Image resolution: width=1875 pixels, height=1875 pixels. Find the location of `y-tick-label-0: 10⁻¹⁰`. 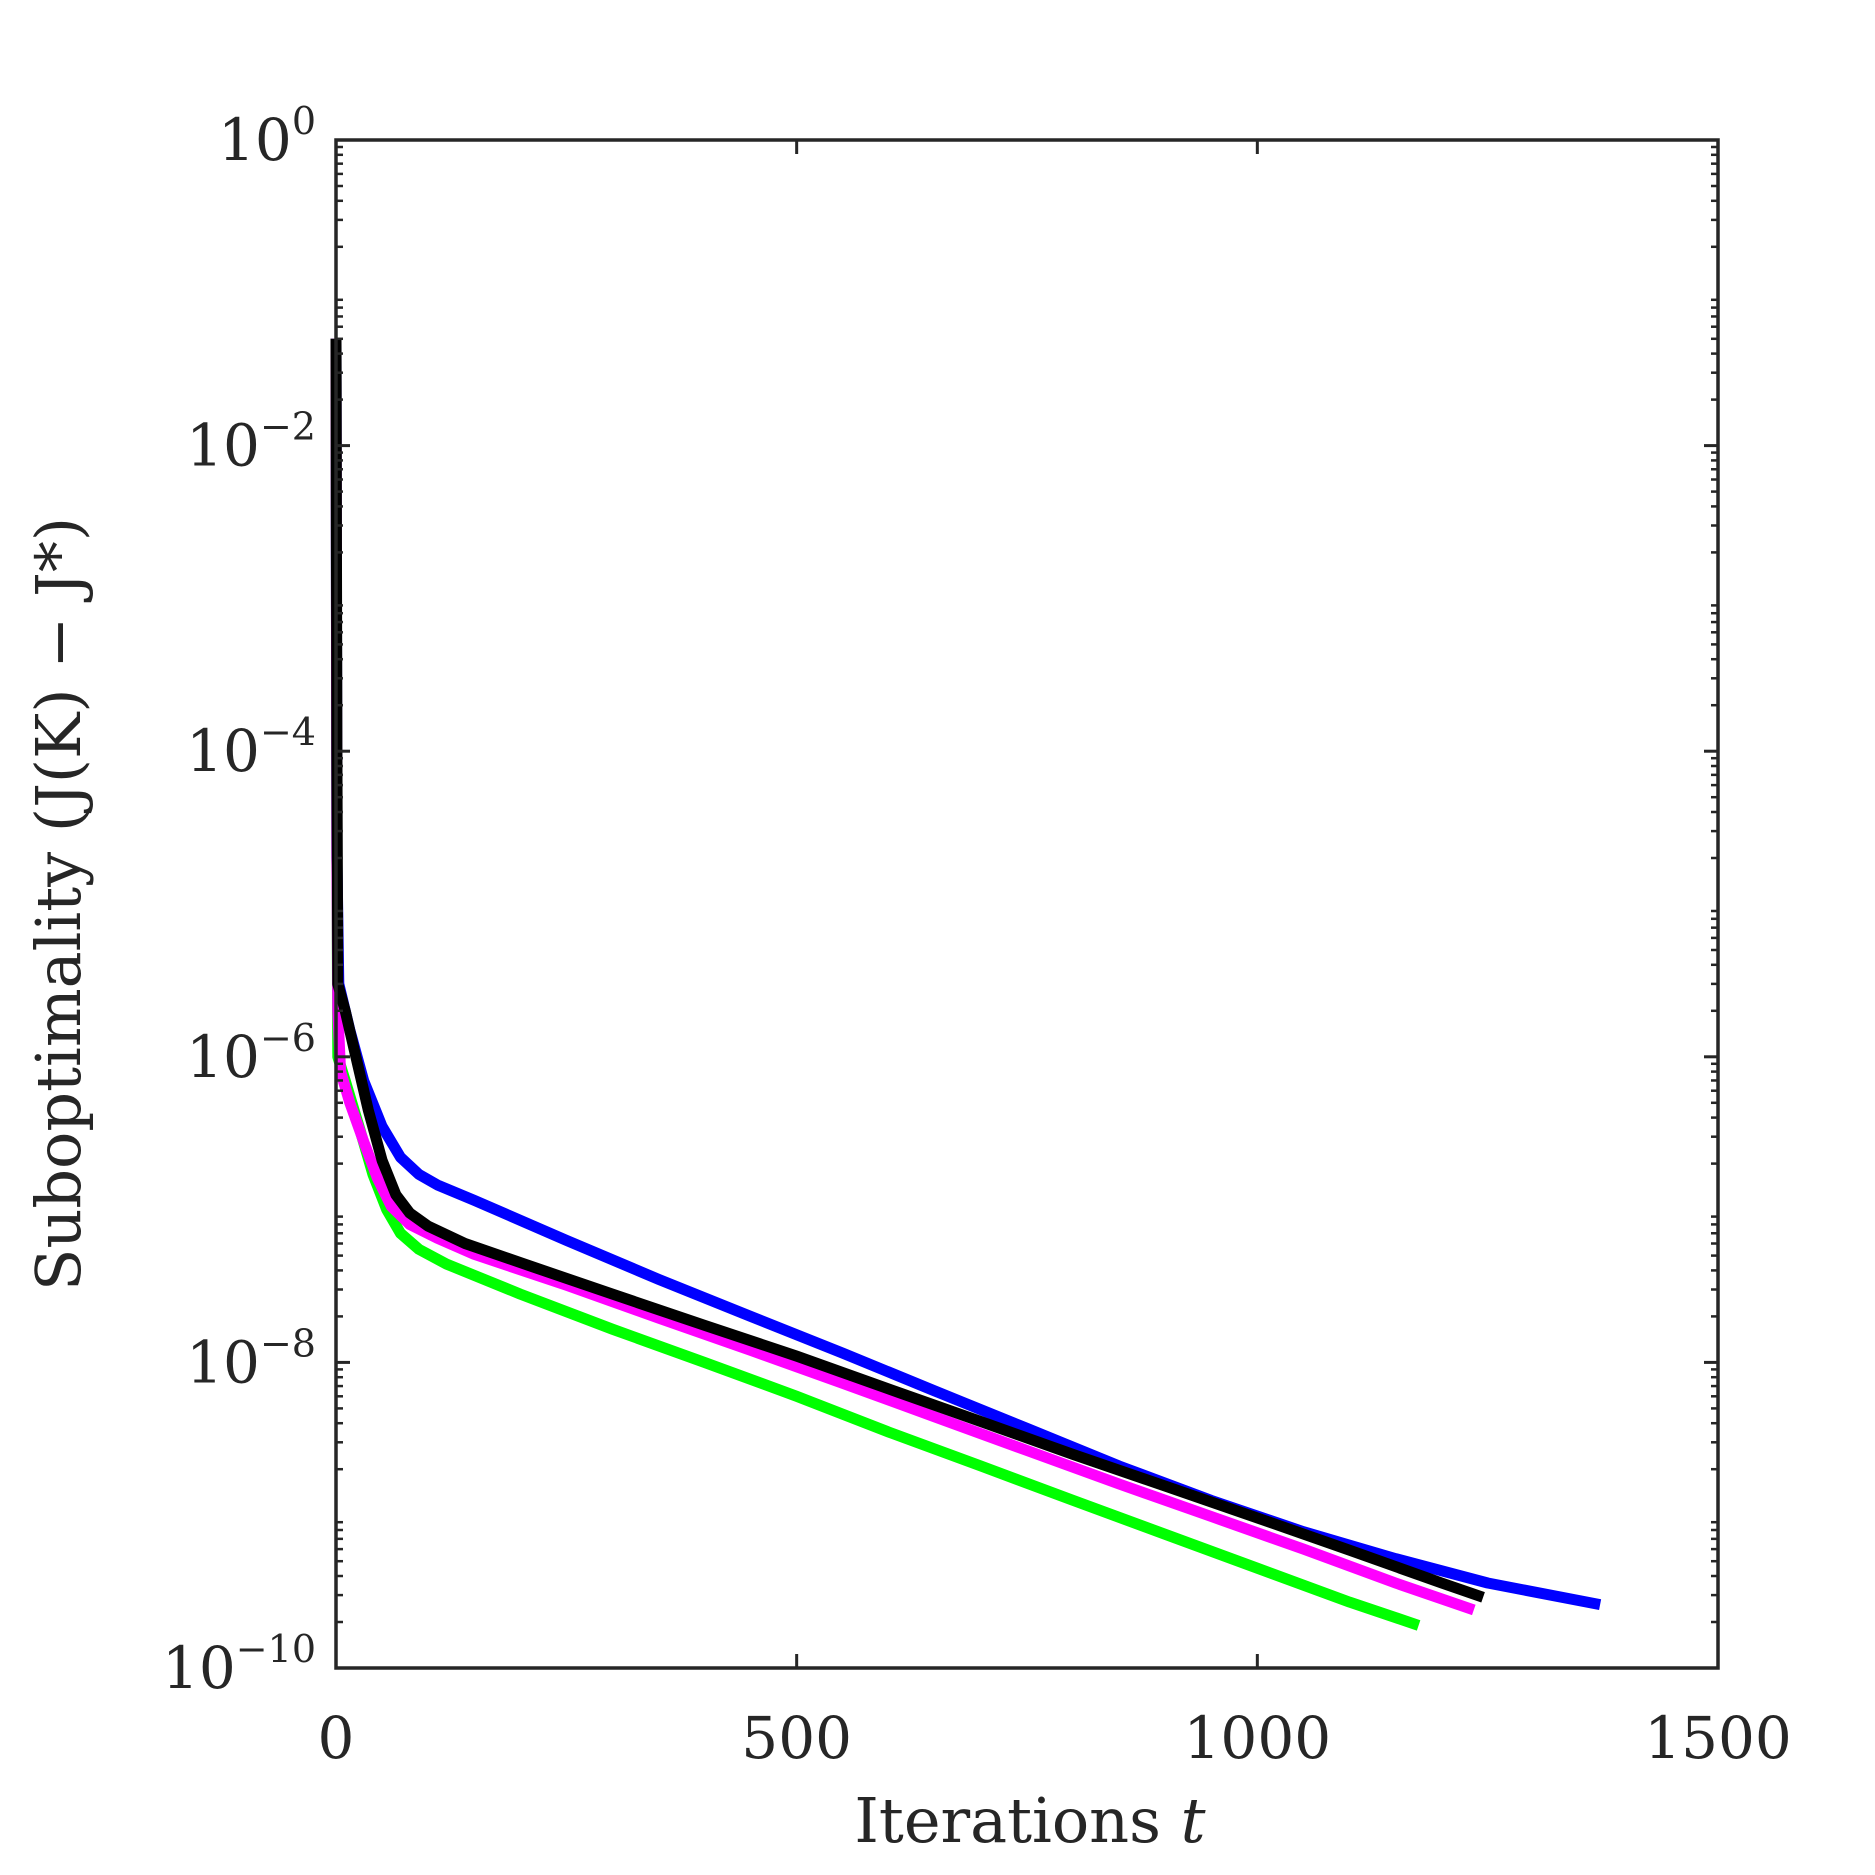

y-tick-label-0: 10⁻¹⁰ is located at coordinates (239, 1664).